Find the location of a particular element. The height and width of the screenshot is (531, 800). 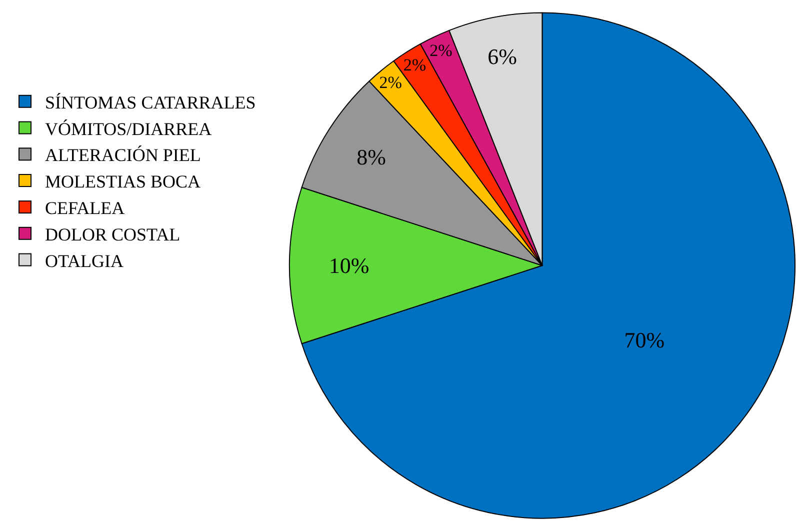

legend-label: ALTERACIÓN PIEL is located at coordinates (123, 155).